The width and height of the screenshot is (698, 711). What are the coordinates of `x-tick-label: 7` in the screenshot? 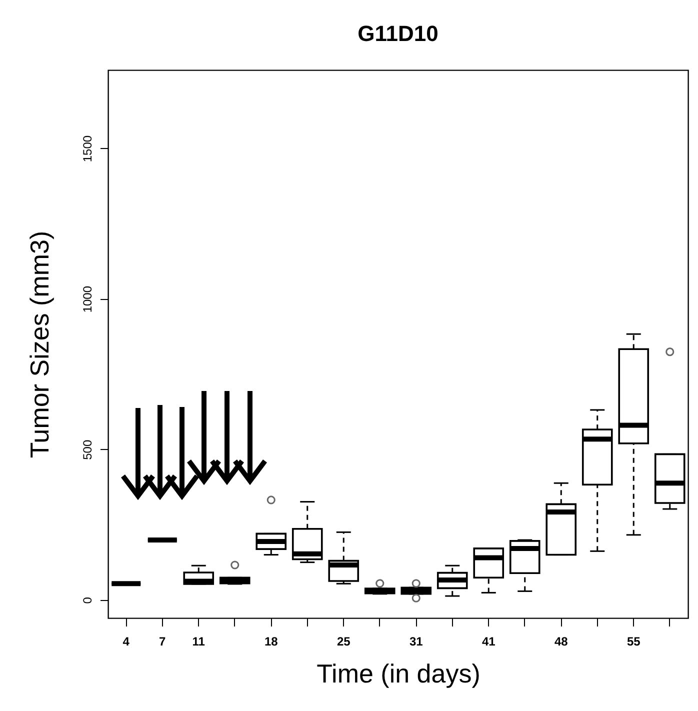 It's located at (162, 641).